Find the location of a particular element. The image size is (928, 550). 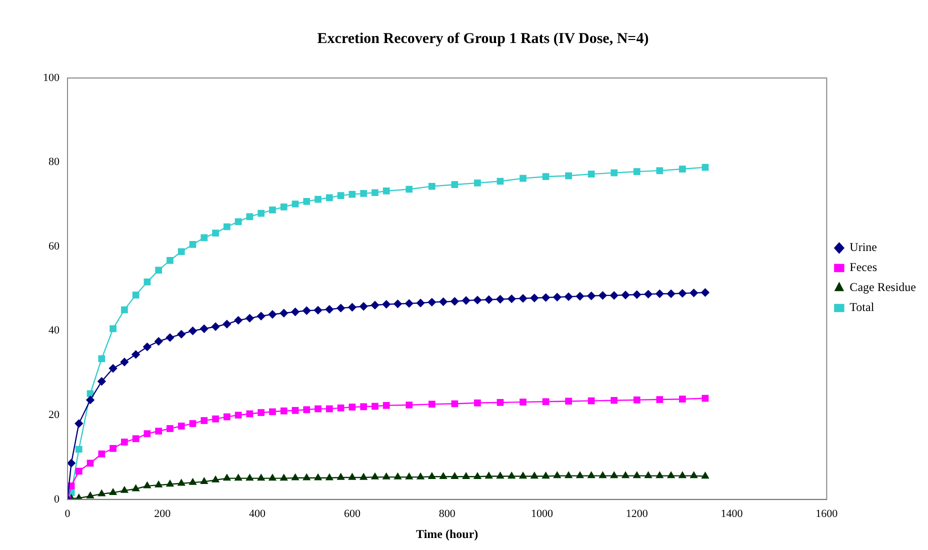

x-axis-title: Time (hour) is located at coordinates (447, 533).